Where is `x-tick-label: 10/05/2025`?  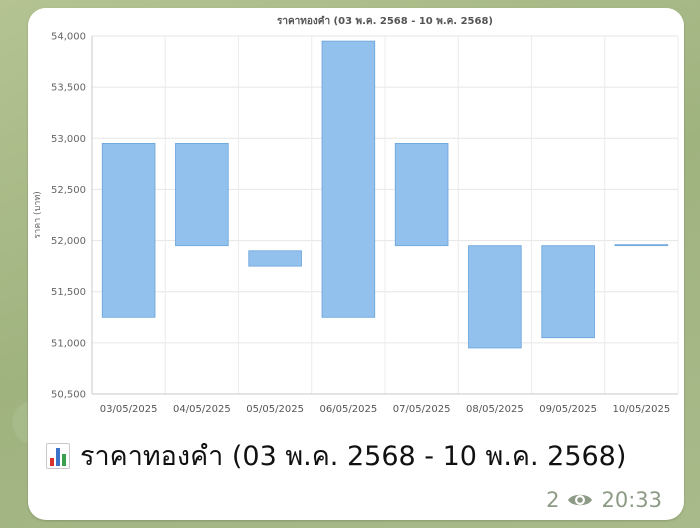
x-tick-label: 10/05/2025 is located at coordinates (642, 409).